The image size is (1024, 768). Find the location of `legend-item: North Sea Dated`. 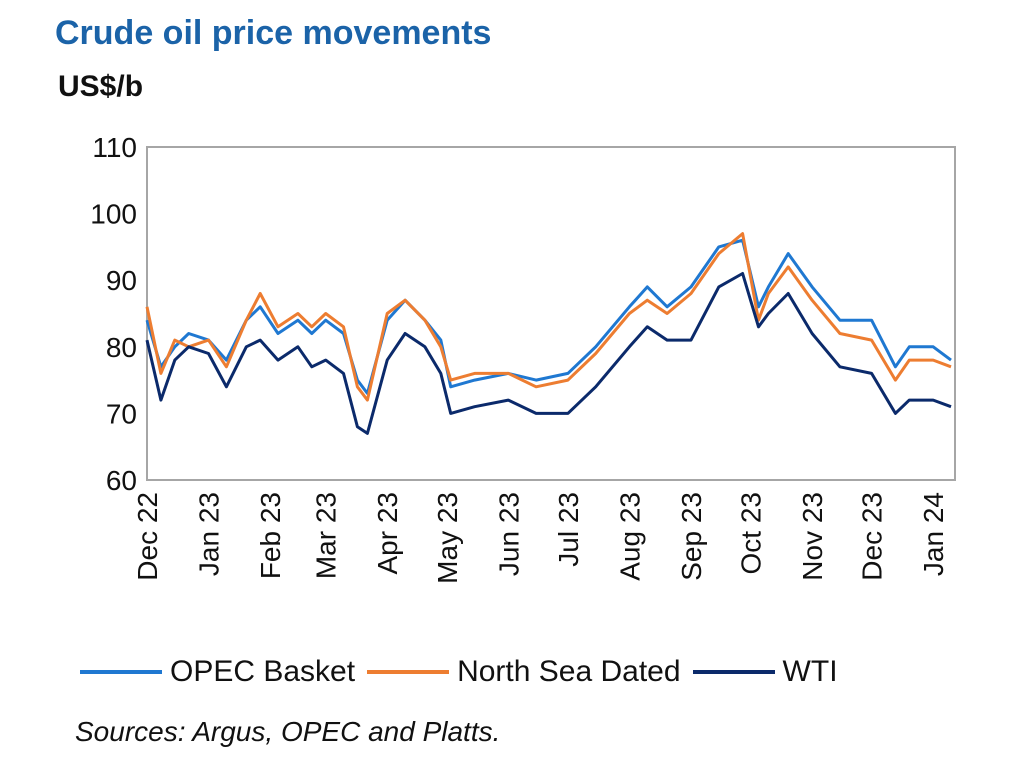

legend-item: North Sea Dated is located at coordinates (524, 672).